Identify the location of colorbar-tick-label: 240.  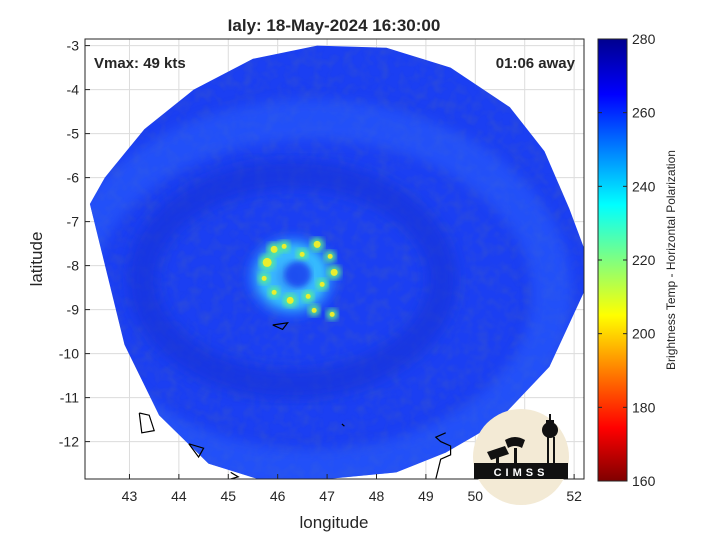
(644, 186).